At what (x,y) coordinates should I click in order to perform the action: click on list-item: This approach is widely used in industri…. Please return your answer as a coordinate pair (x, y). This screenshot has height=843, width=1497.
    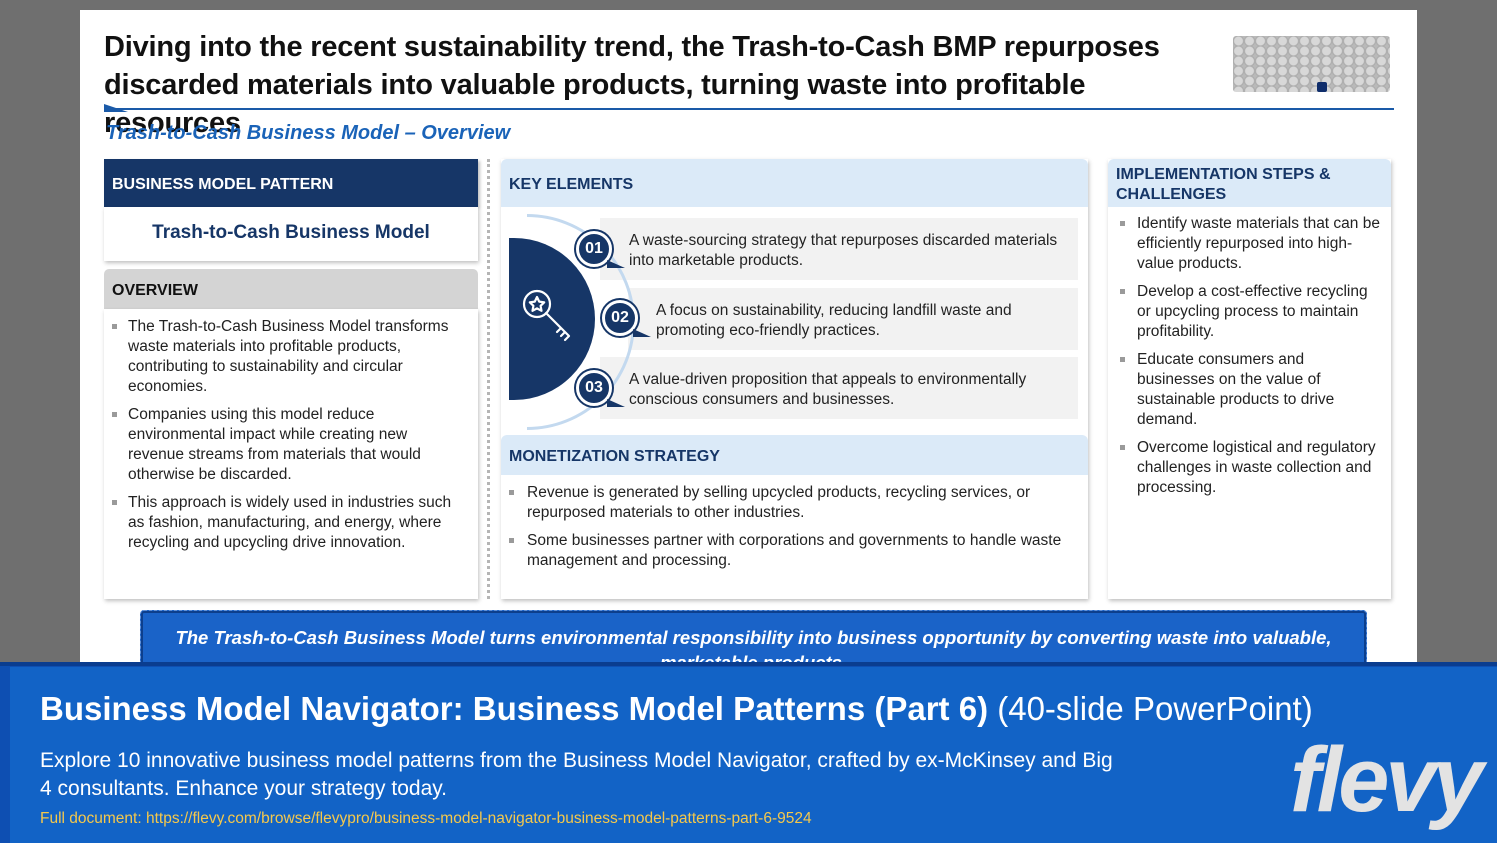
    Looking at the image, I should click on (283, 523).